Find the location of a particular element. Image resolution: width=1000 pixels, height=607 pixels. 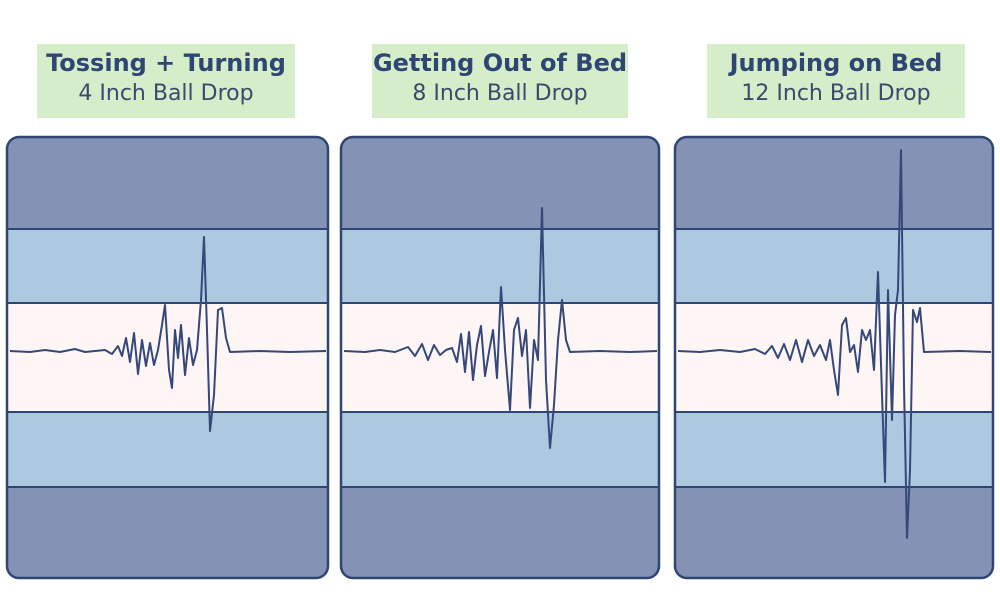

outer-band-top is located at coordinates (167, 183).